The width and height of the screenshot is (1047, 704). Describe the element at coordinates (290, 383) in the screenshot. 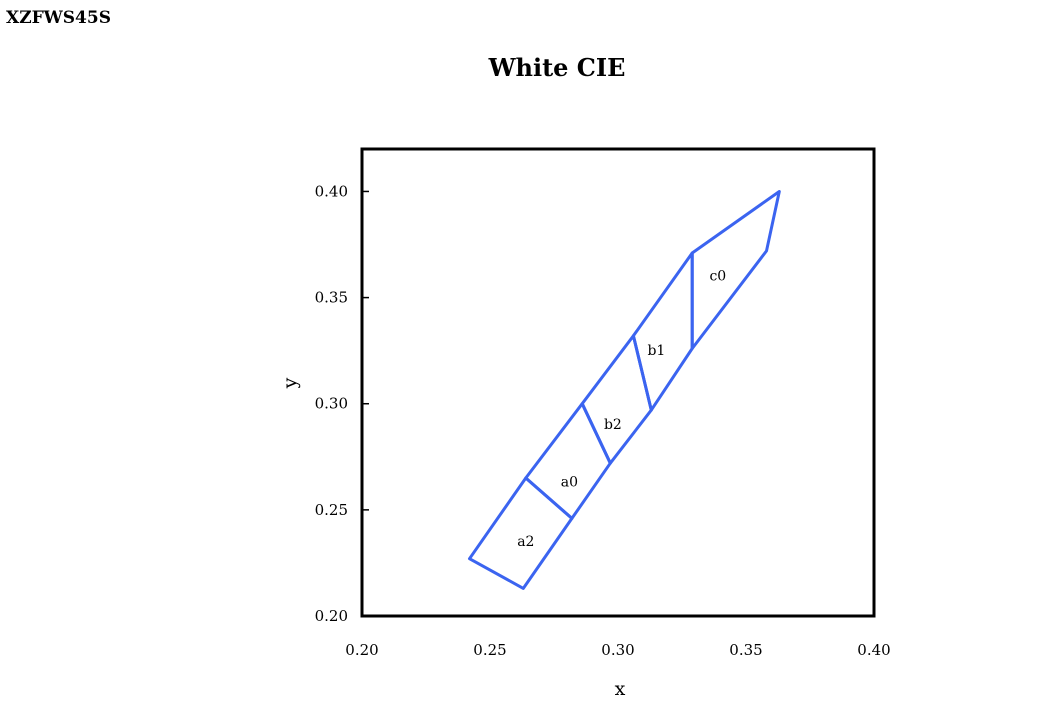

I see `y-axis-label: y` at that location.